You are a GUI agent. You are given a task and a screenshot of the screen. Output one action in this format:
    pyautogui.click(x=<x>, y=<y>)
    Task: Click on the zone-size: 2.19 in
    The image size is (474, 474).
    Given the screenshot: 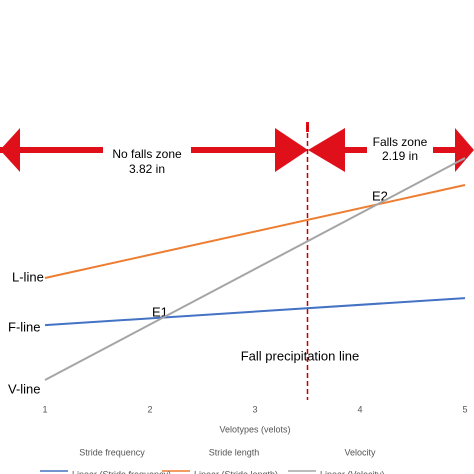 What is the action you would take?
    pyautogui.click(x=400, y=156)
    